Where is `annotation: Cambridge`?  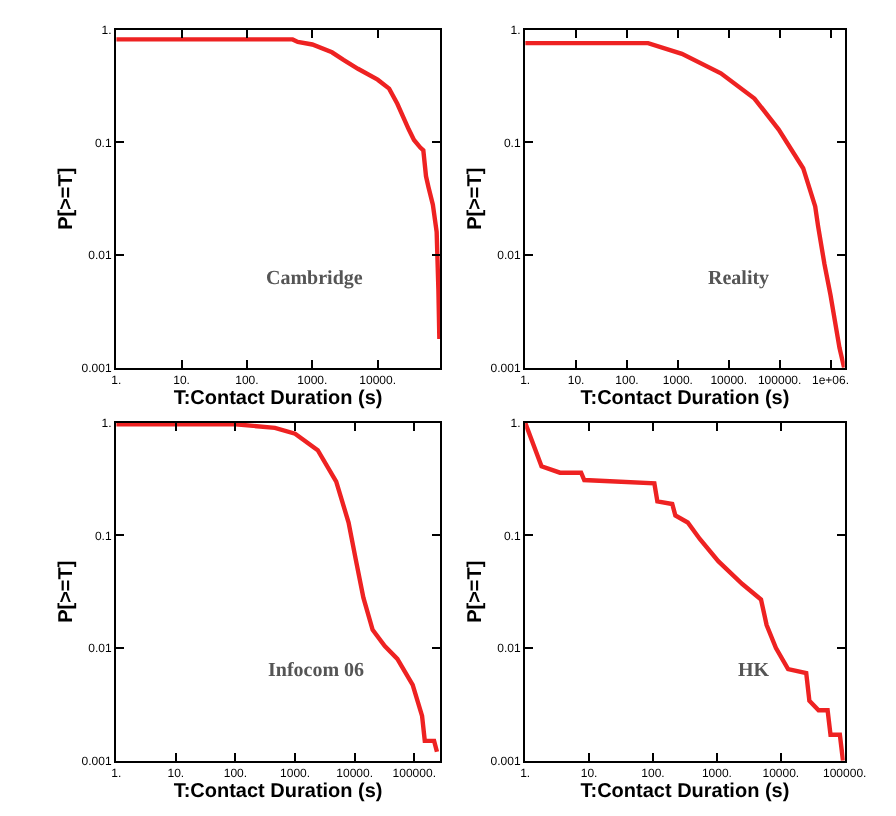
annotation: Cambridge is located at coordinates (315, 279).